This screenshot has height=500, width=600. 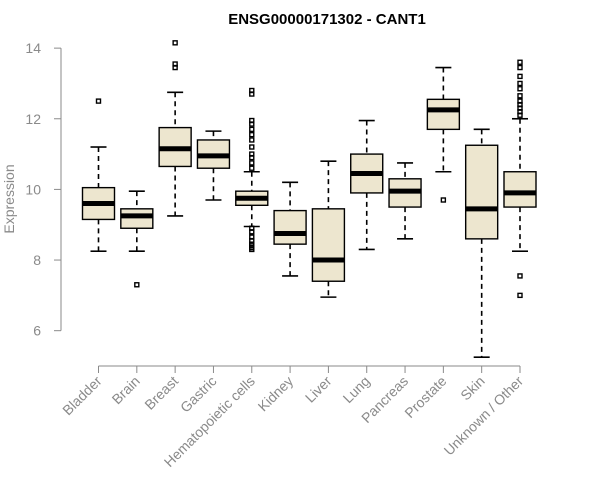 I want to click on x-tick-label: Skin, so click(x=472, y=388).